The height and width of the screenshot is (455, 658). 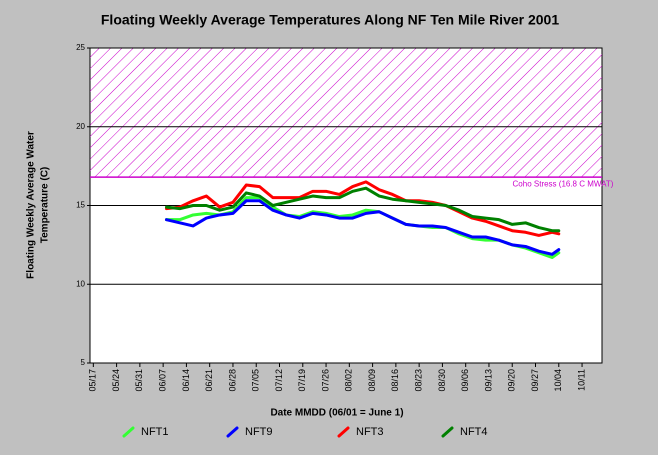 What do you see at coordinates (186, 380) in the screenshot?
I see `x-tick-label: 06/14` at bounding box center [186, 380].